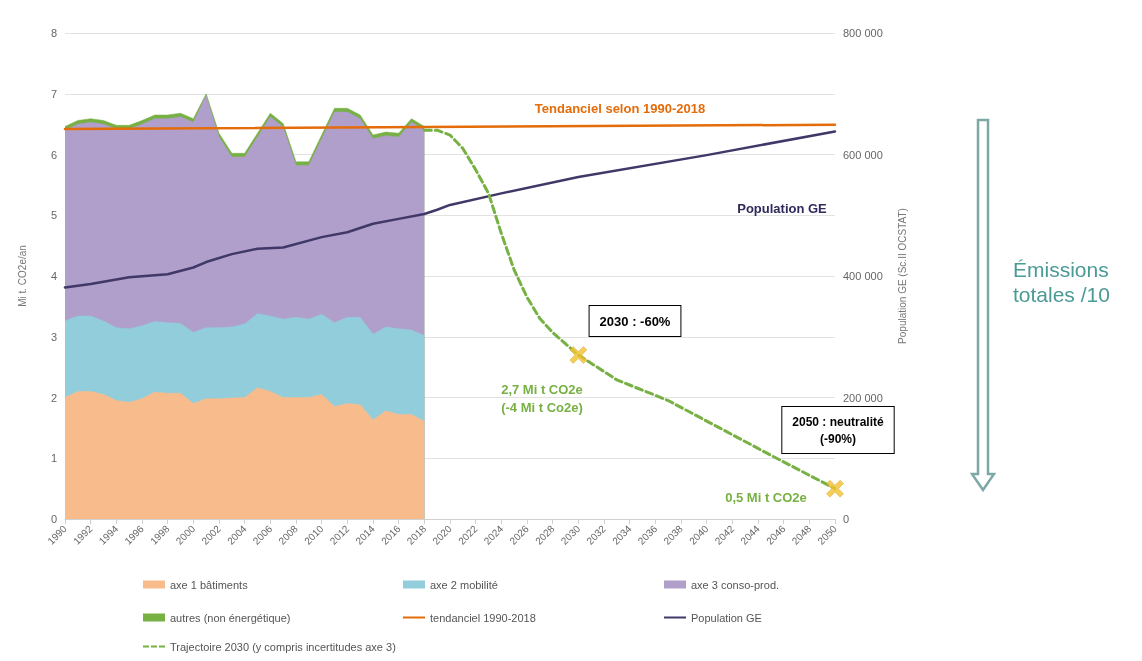 This screenshot has width=1142, height=661. Describe the element at coordinates (735, 584) in the screenshot. I see `legend-label: axe 3 conso-prod.` at that location.